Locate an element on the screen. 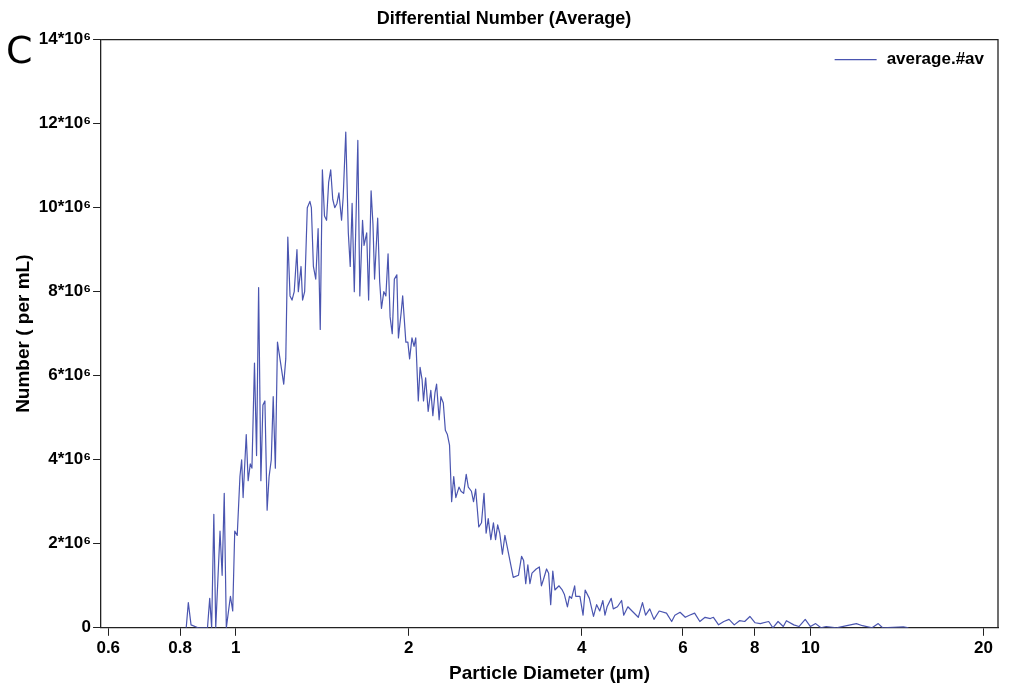 The width and height of the screenshot is (1012, 691). x-tick-label: 8 is located at coordinates (755, 647).